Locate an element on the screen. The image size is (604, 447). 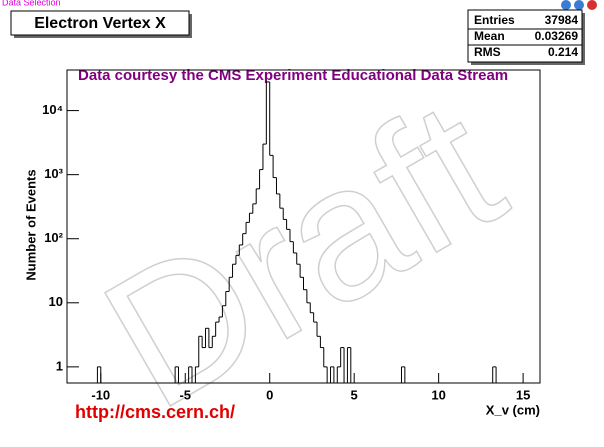
stats-label: RMS is located at coordinates (487, 52).